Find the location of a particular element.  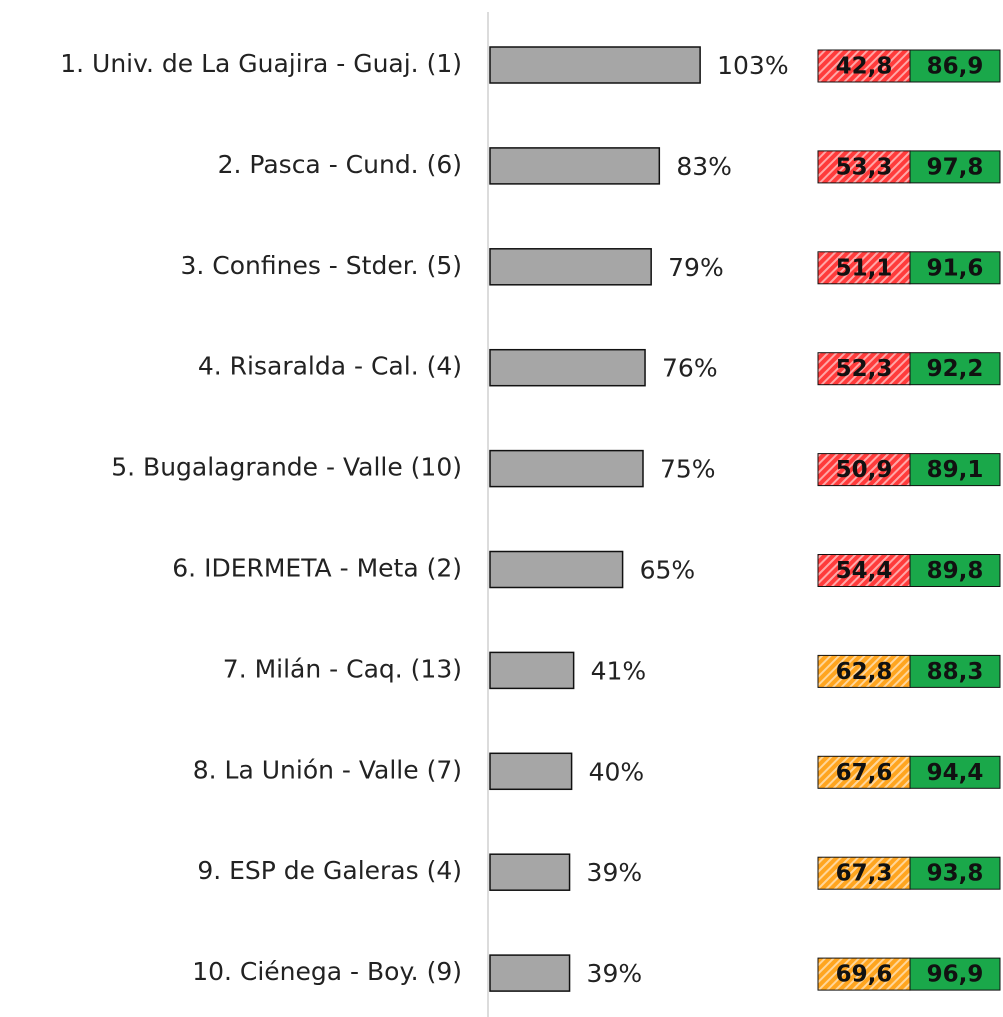

score-b-label: 97,8 is located at coordinates (955, 167).